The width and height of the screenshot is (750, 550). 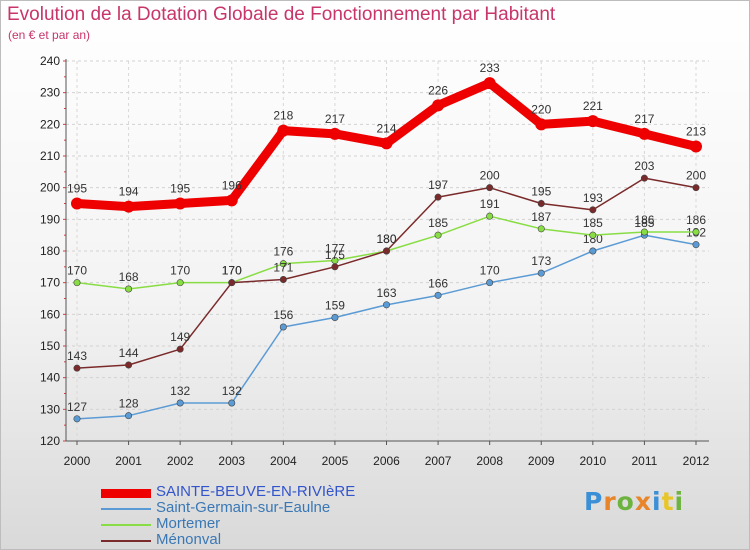 I want to click on logo-letter: P, so click(x=594, y=501).